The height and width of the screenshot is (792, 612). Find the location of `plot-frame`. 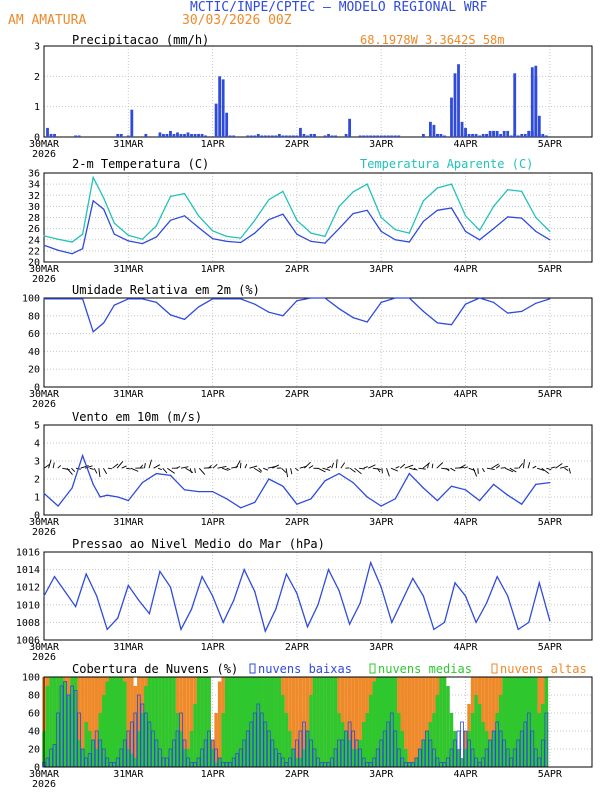

plot-frame is located at coordinates (318, 91).